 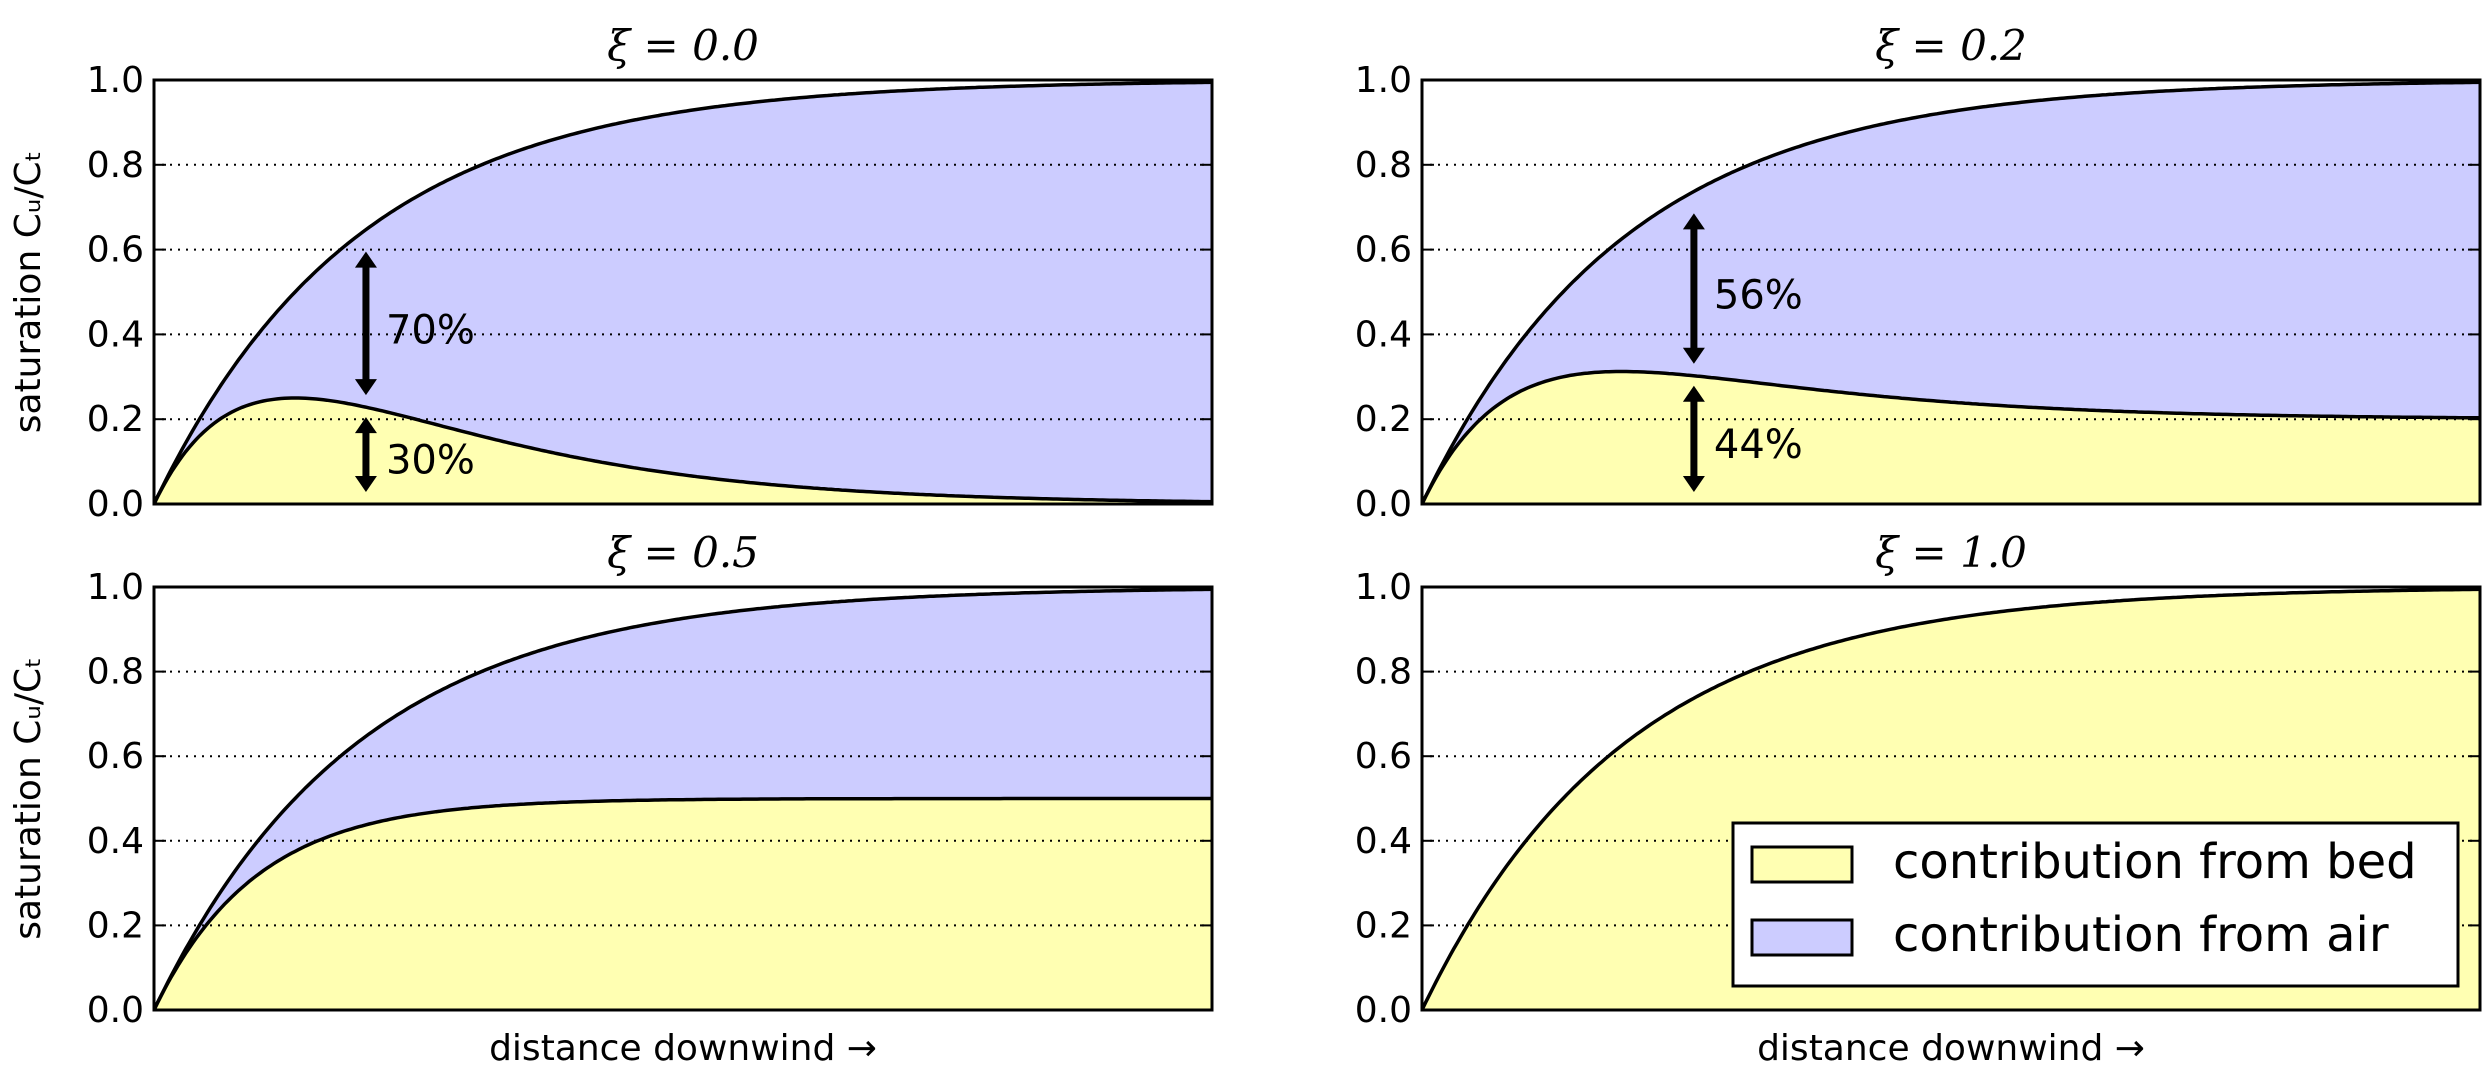 I want to click on annotation-bed-percent: 44%, so click(x=1758, y=445).